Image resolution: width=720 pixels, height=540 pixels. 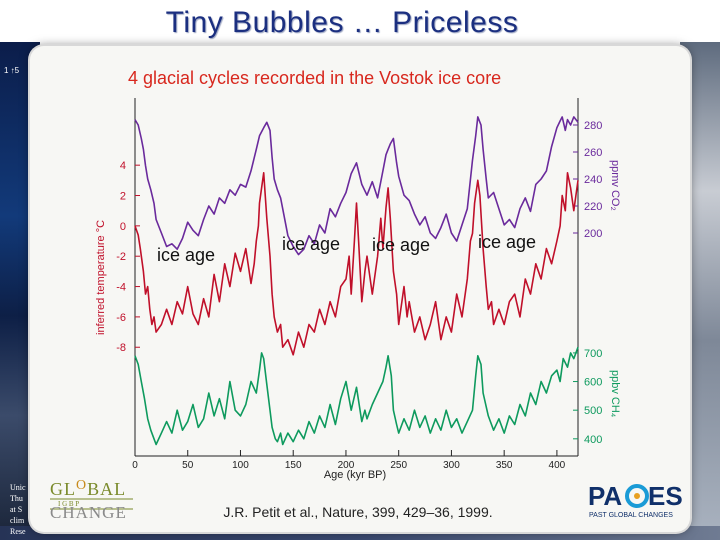 I want to click on pages-globe-icon, so click(x=637, y=496).